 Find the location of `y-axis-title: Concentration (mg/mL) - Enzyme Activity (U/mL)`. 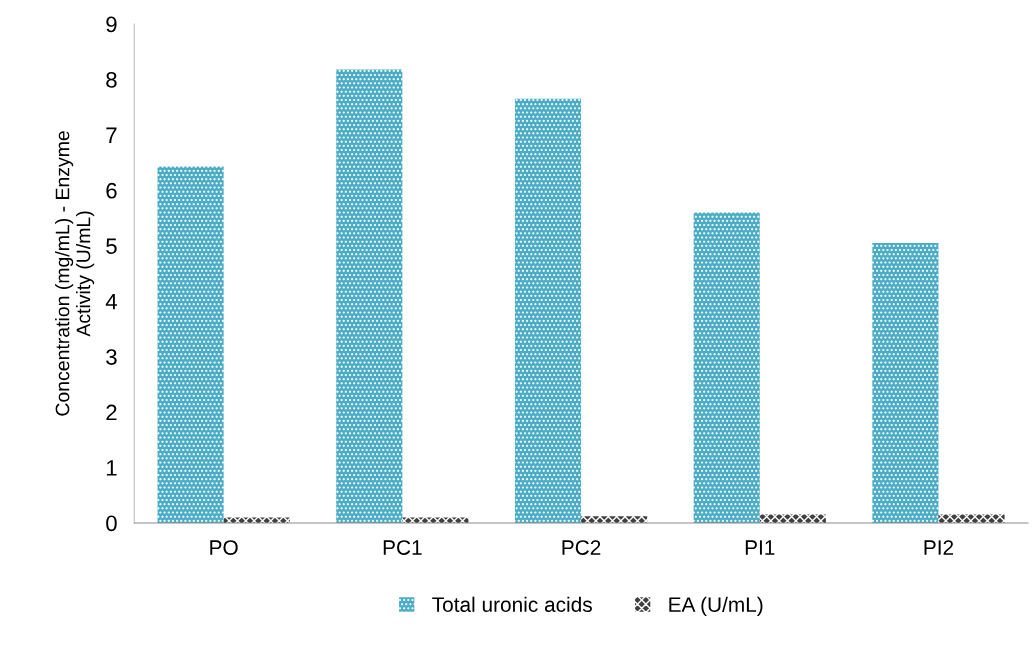

y-axis-title: Concentration (mg/mL) - Enzyme Activity (U/mL) is located at coordinates (75, 273).